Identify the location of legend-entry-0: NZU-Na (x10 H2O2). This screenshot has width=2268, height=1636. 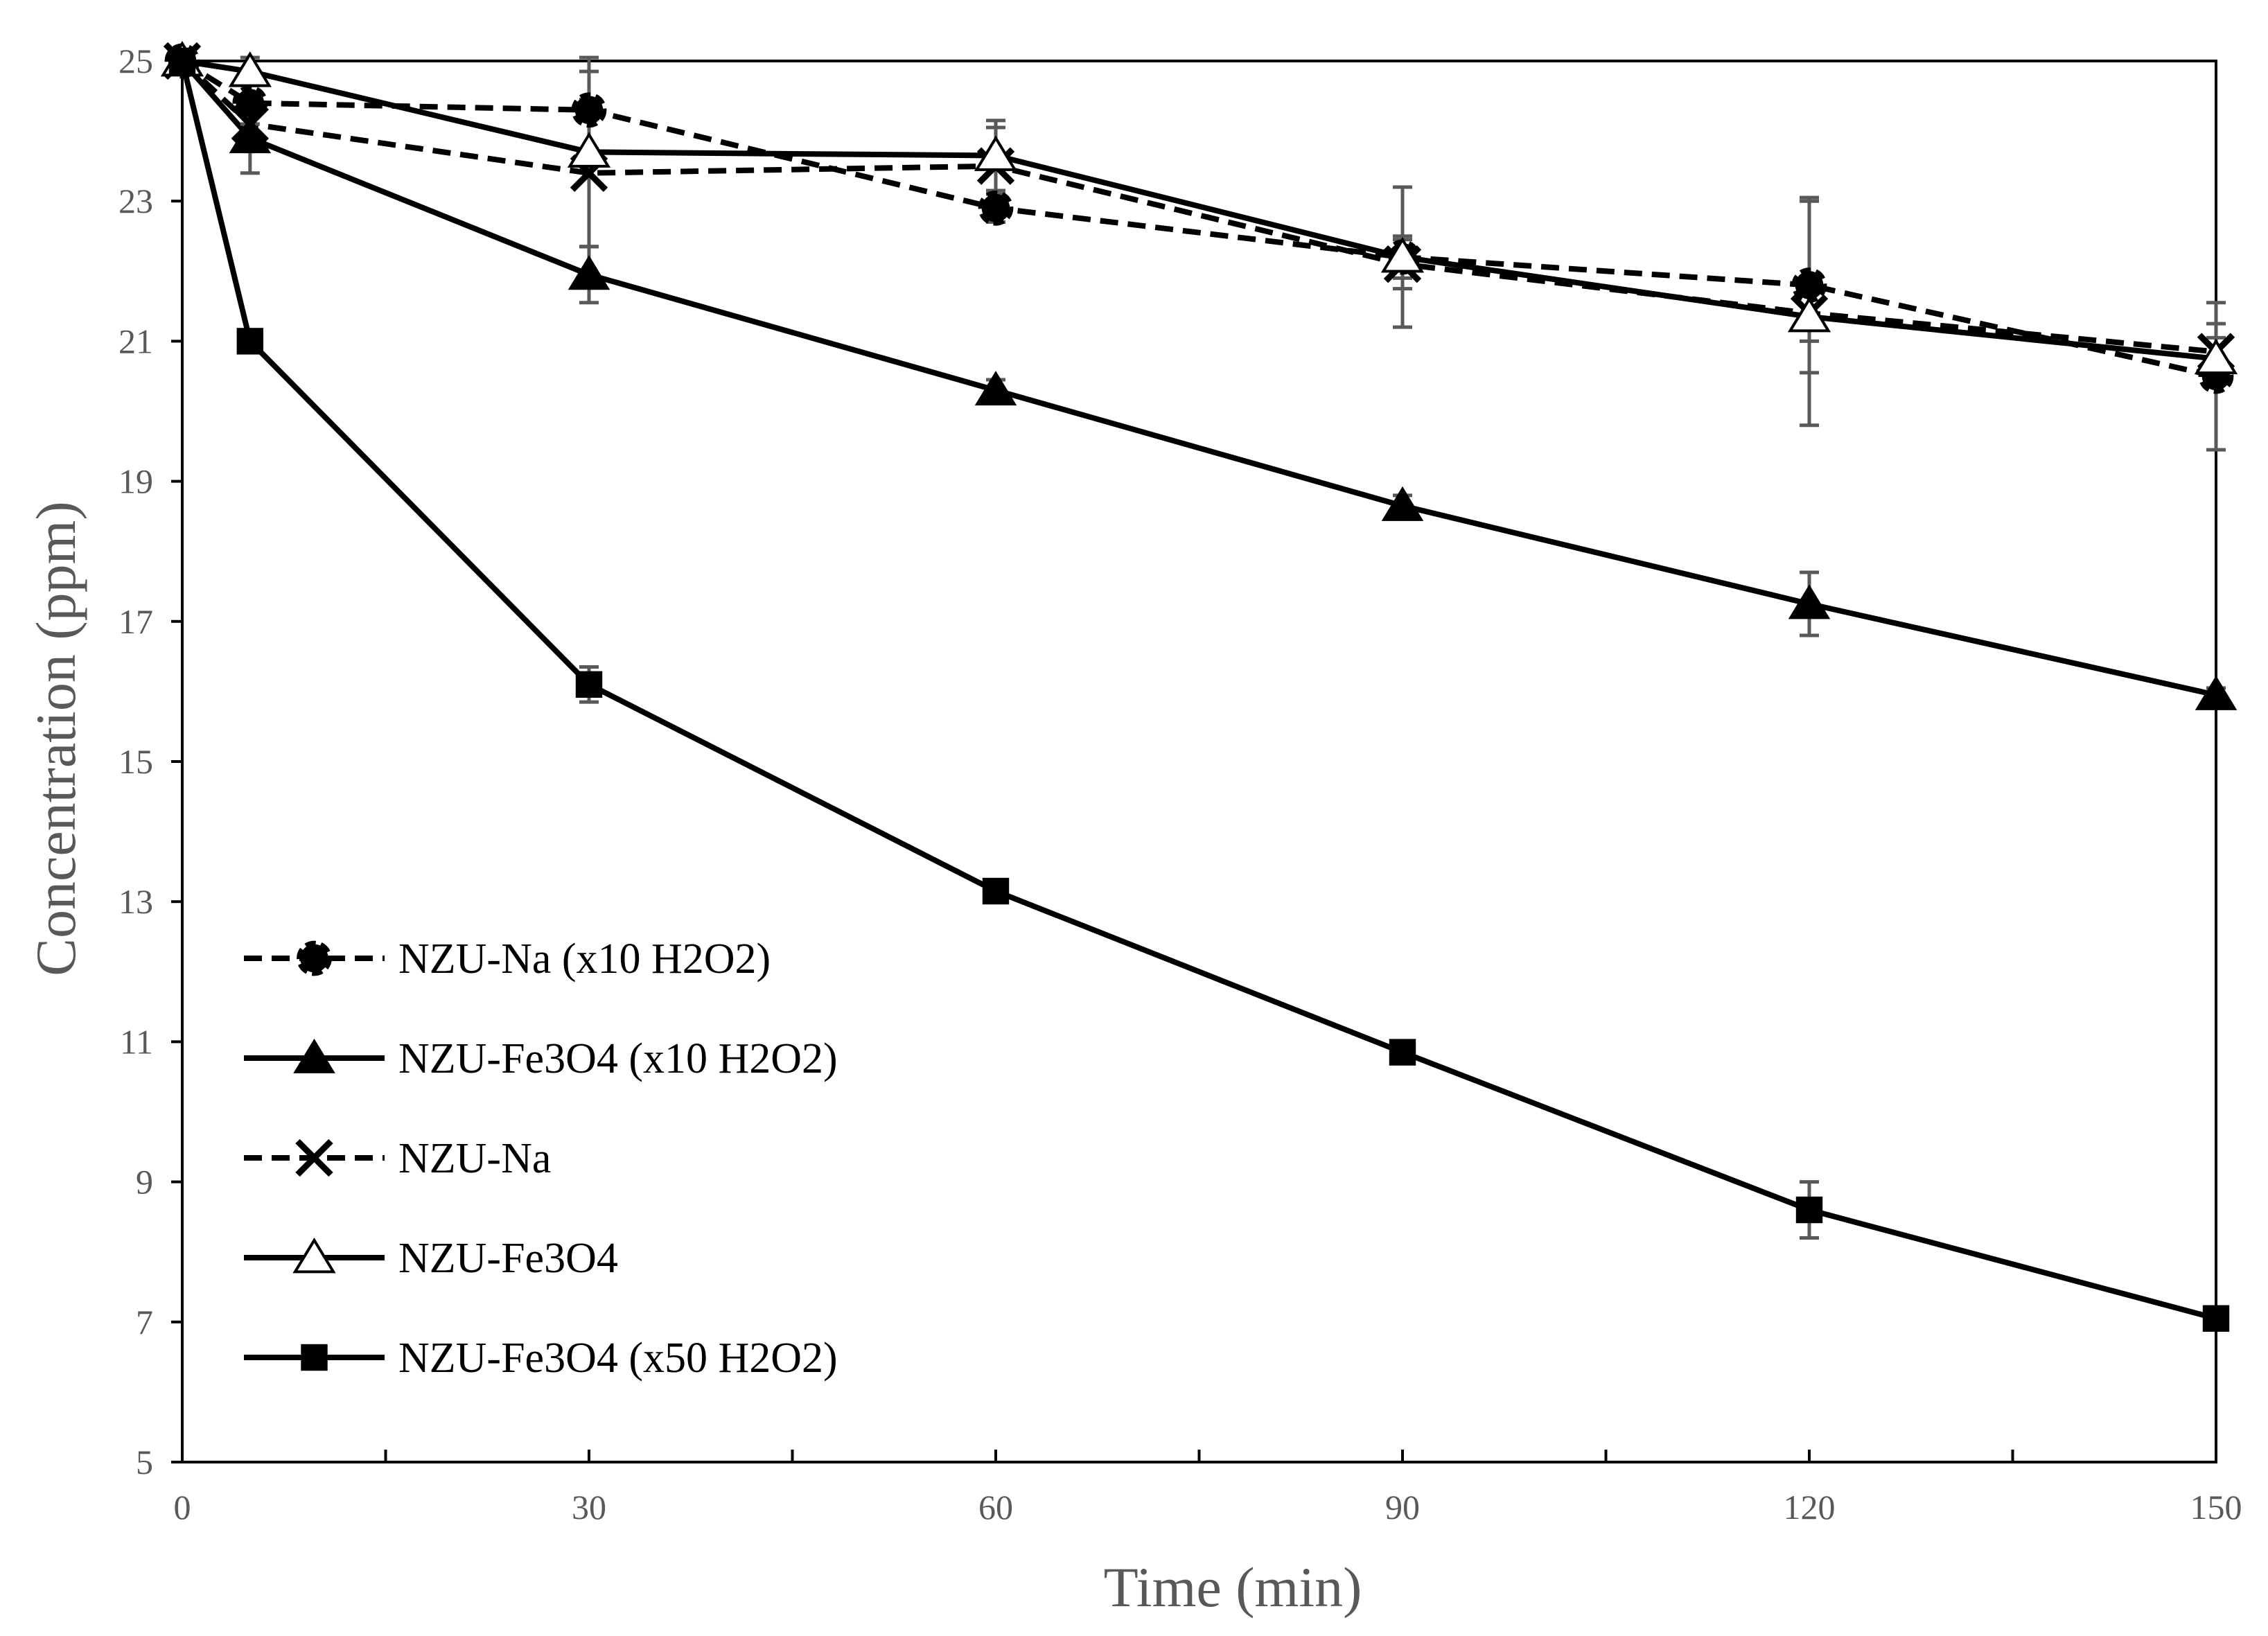
(507, 959).